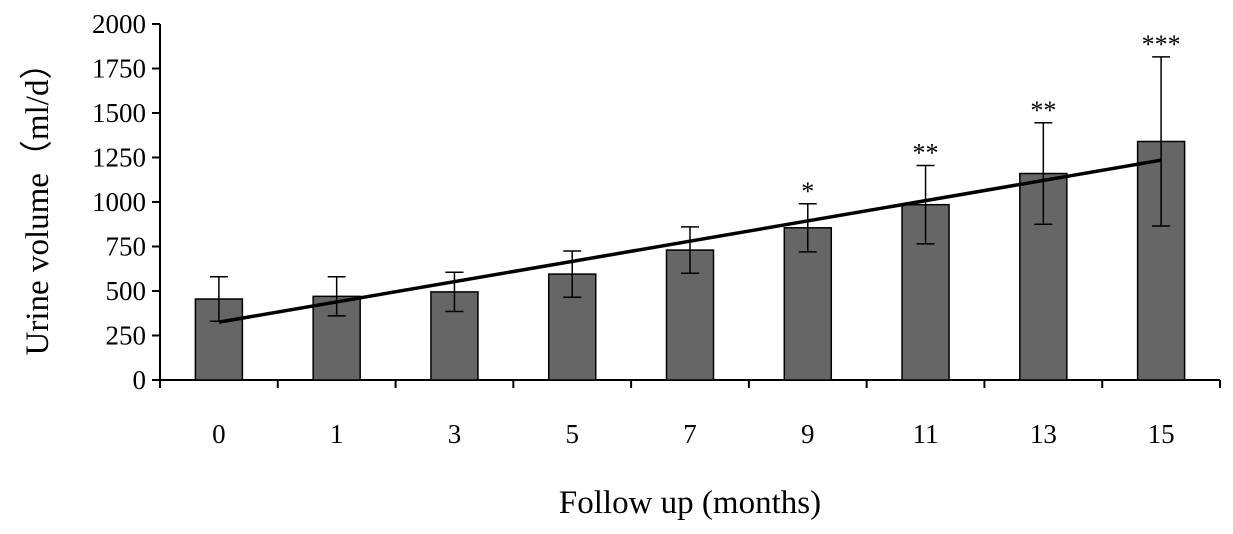 The height and width of the screenshot is (534, 1233). I want to click on y-tick-label: 2000, so click(119, 24).